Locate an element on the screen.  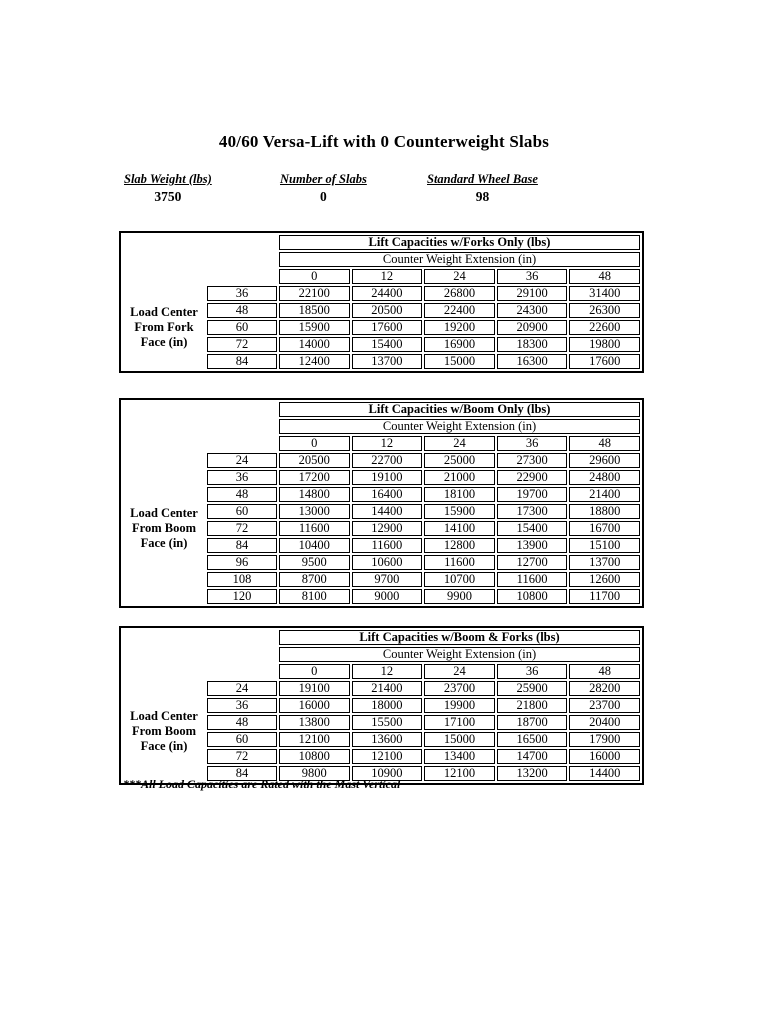
capacity-cell: 26800 is located at coordinates (459, 293).